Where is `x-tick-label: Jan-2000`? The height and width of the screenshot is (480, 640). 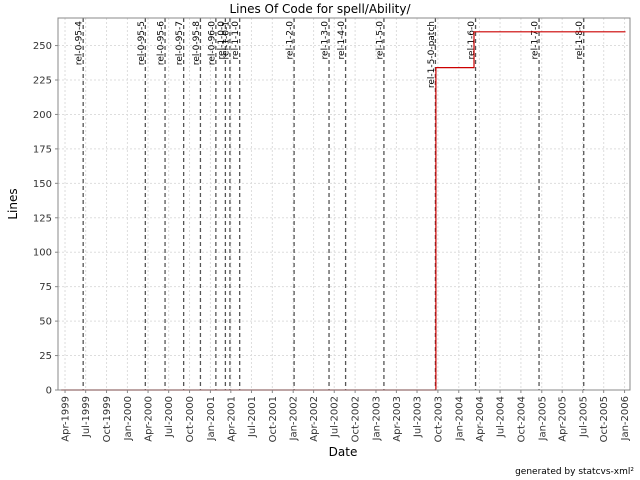
x-tick-label: Jan-2000 is located at coordinates (128, 418).